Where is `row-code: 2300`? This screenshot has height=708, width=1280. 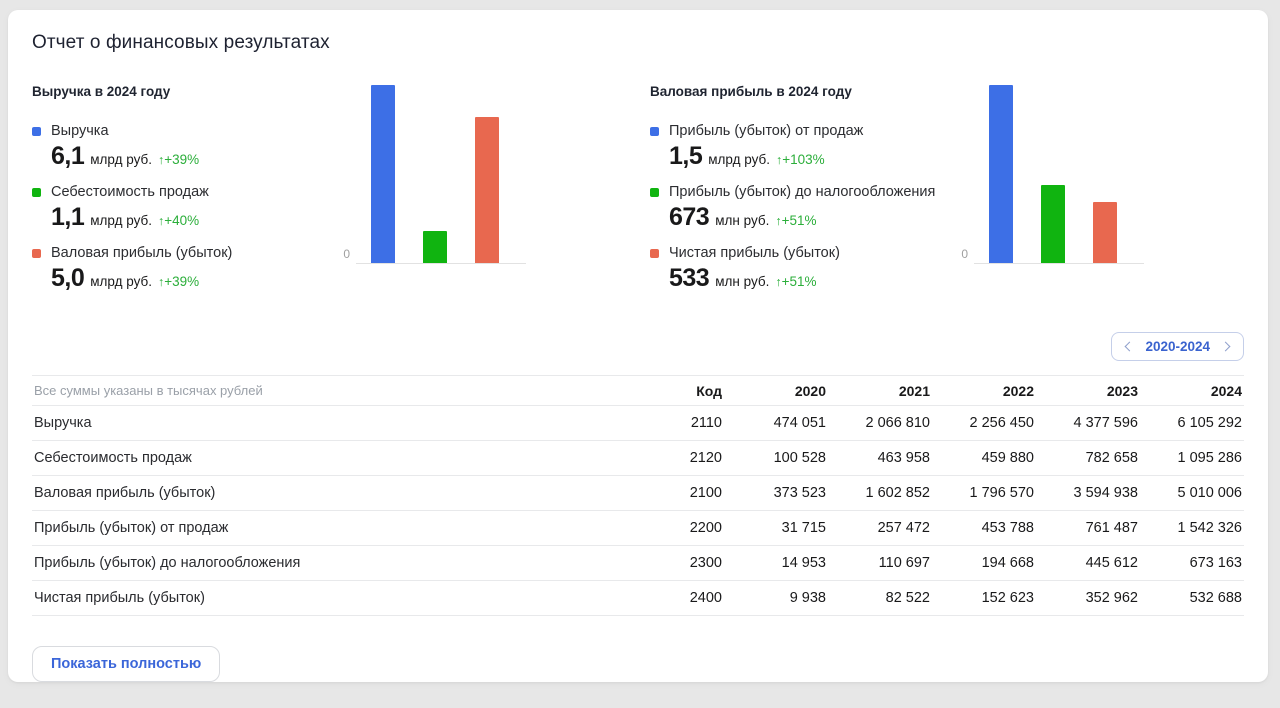
row-code: 2300 is located at coordinates (705, 563).